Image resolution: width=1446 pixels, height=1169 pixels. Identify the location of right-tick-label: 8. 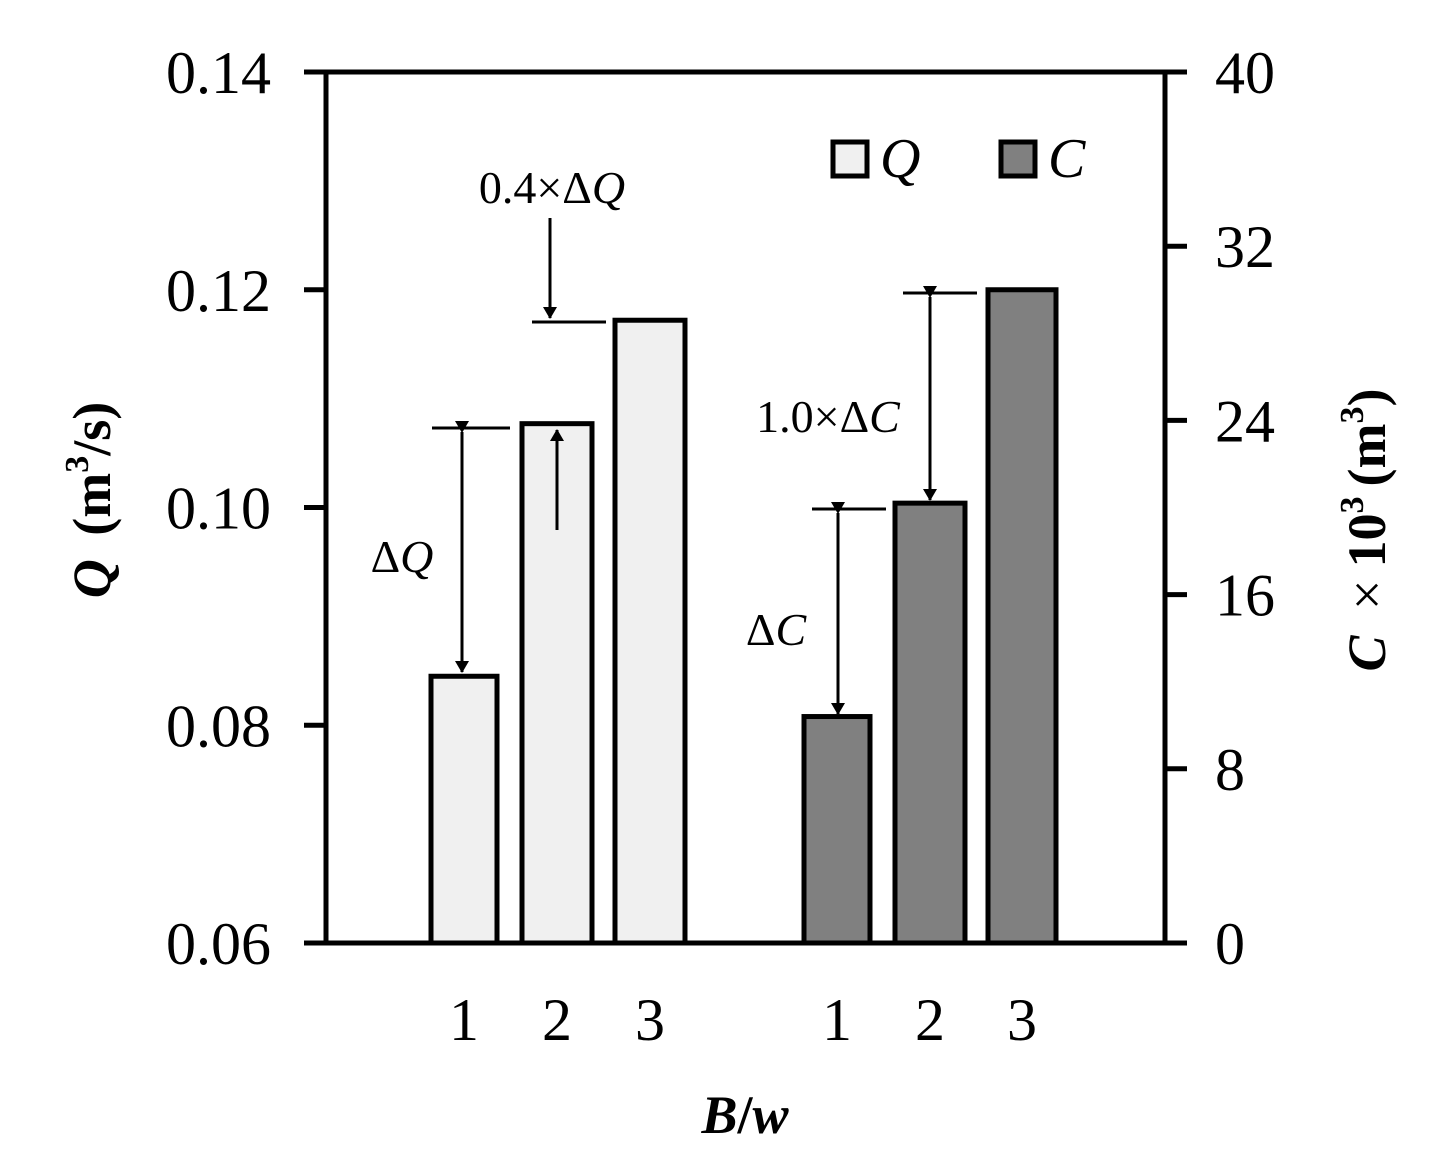
(1230, 770).